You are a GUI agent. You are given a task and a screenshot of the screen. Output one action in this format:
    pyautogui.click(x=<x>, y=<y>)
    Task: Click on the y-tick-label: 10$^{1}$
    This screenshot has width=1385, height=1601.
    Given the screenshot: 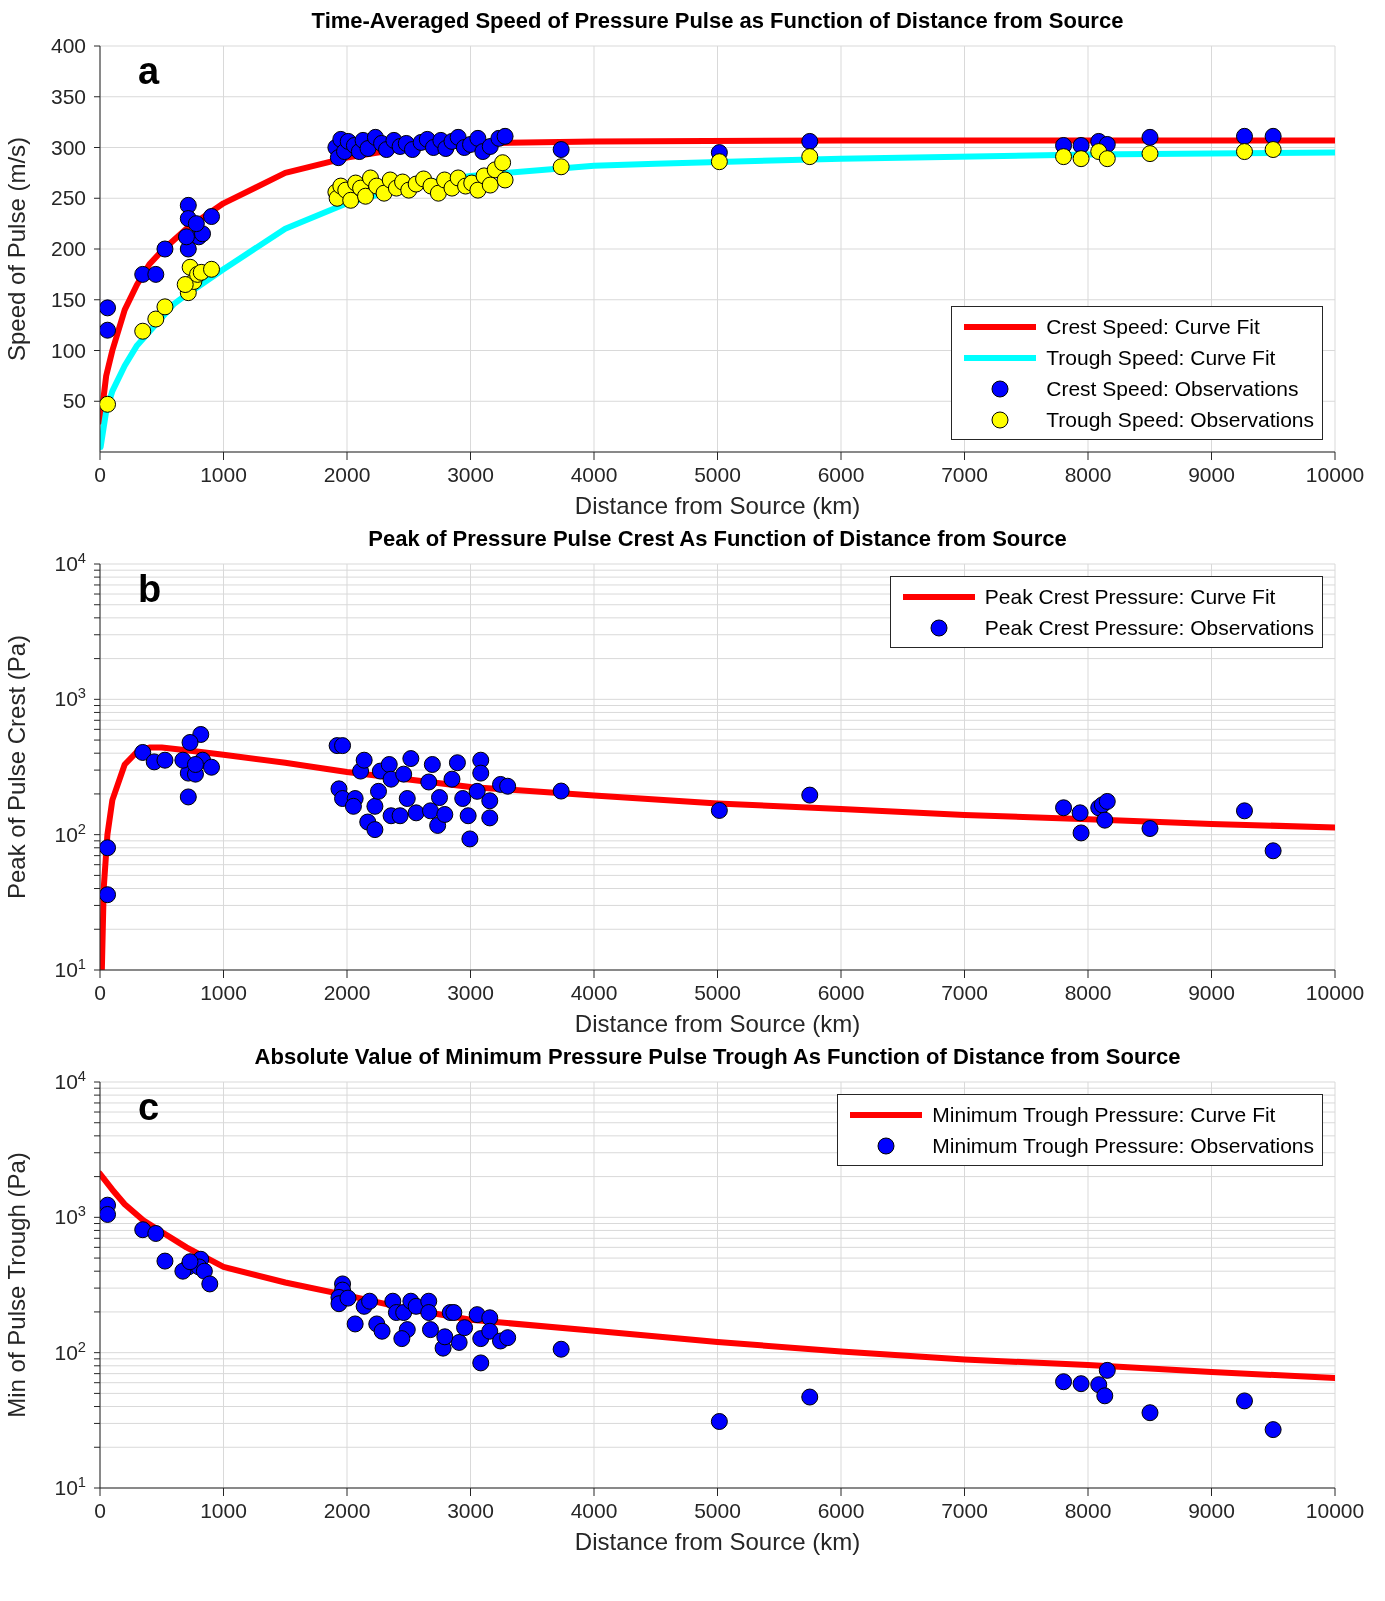 What is the action you would take?
    pyautogui.click(x=70, y=1486)
    